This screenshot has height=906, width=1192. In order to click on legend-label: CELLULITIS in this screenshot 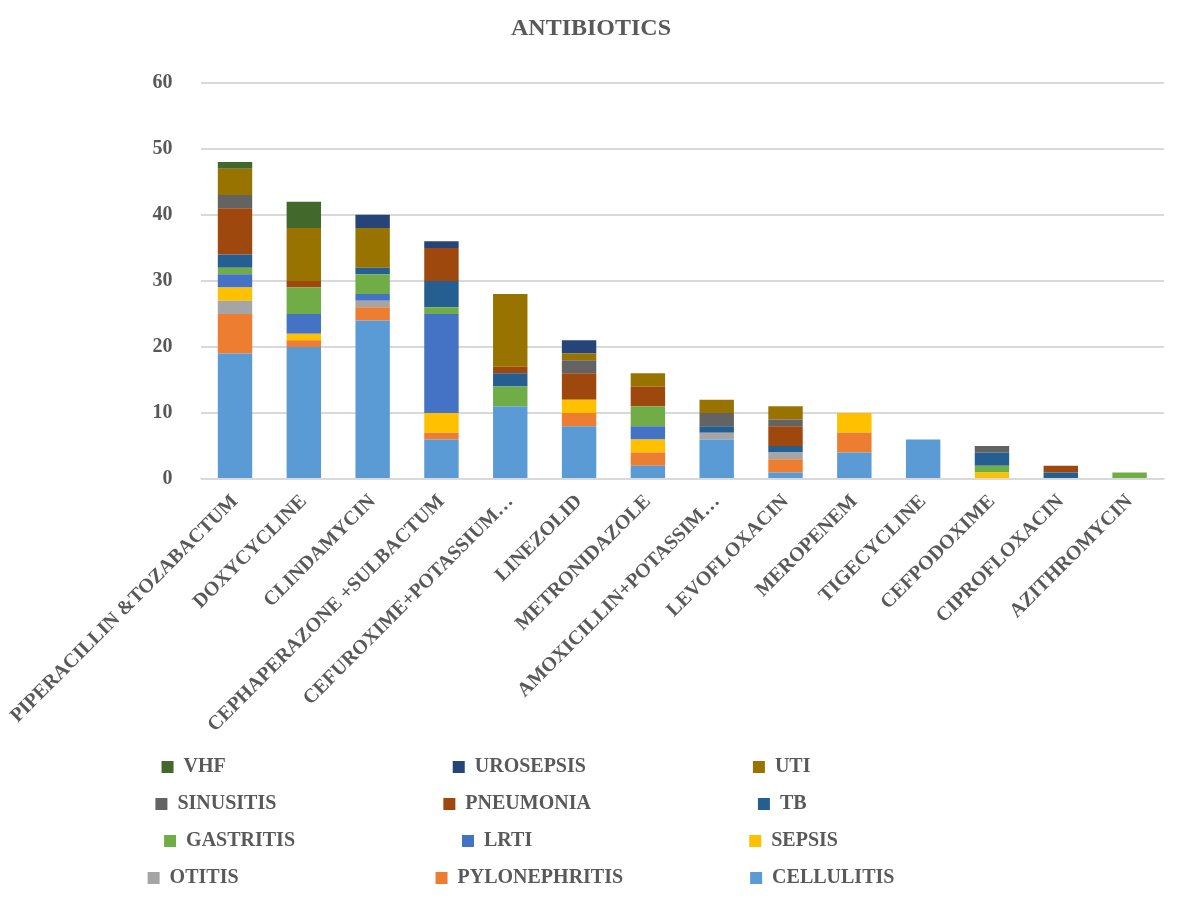, I will do `click(903, 876)`.